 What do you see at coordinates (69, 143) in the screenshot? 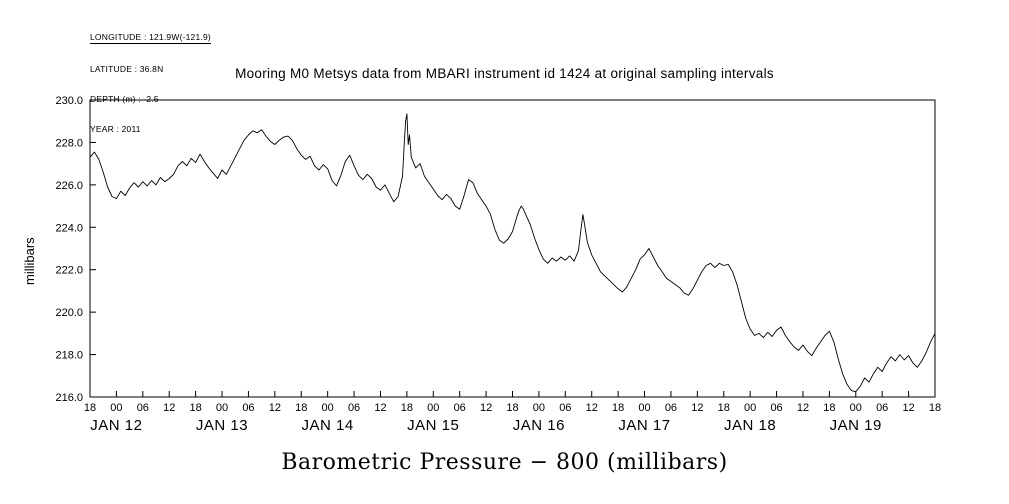
I see `y-tick-label: 228.0` at bounding box center [69, 143].